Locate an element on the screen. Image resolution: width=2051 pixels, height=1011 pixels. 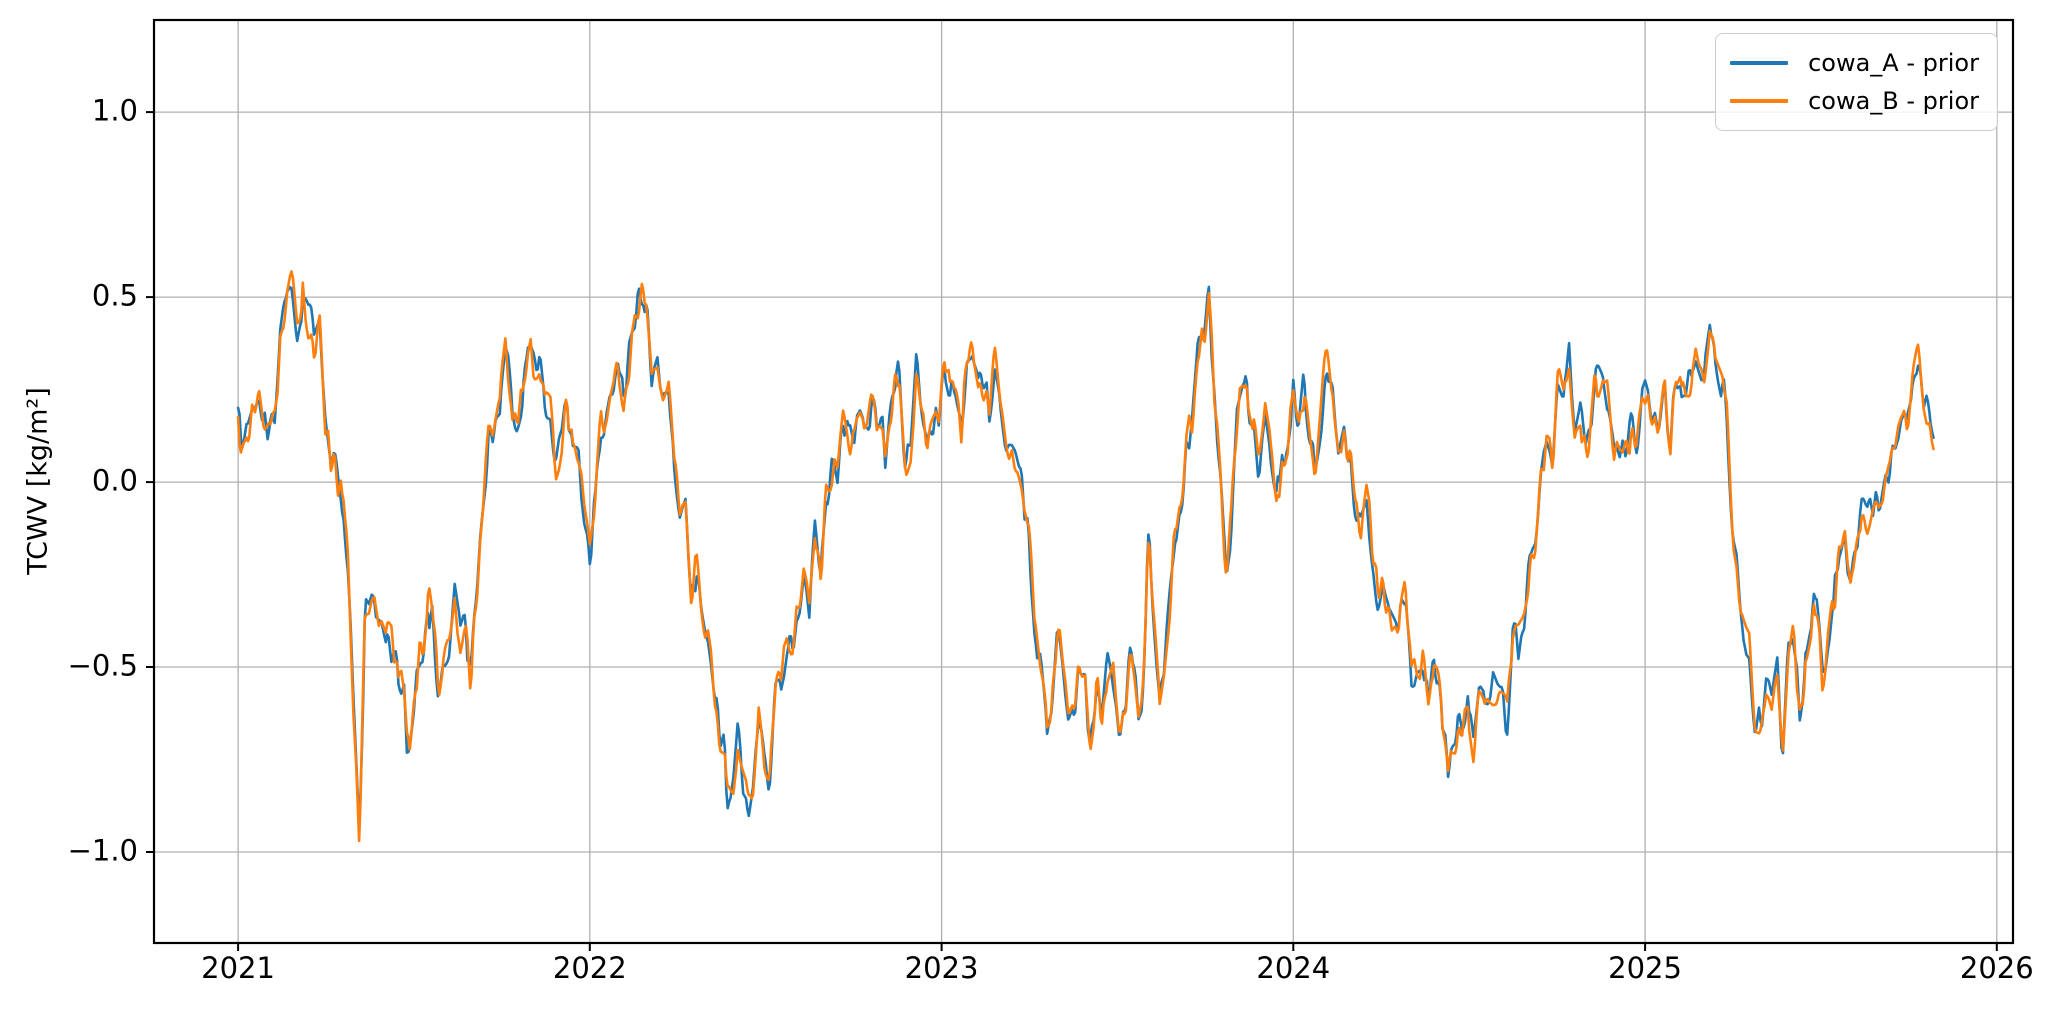
x-tick-2021: 2021 is located at coordinates (238, 968).